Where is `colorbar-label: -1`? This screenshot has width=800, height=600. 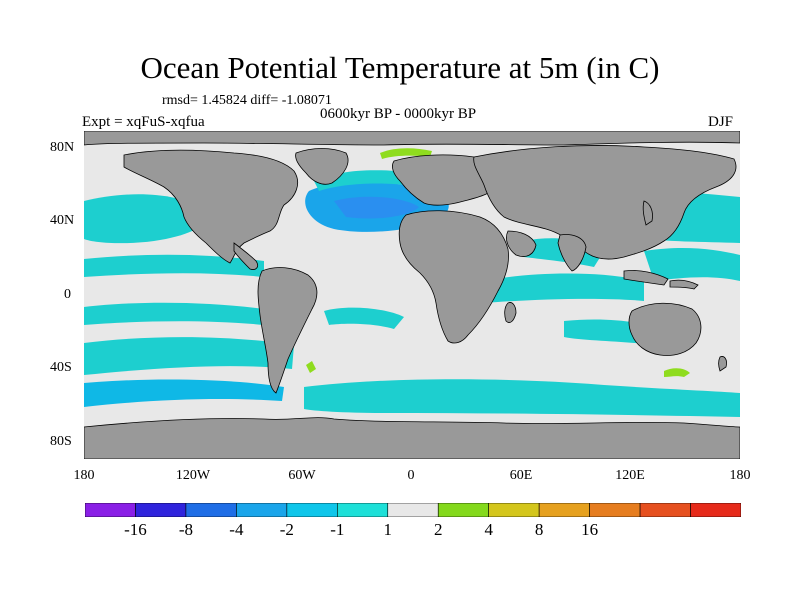
colorbar-label: -1 is located at coordinates (337, 529).